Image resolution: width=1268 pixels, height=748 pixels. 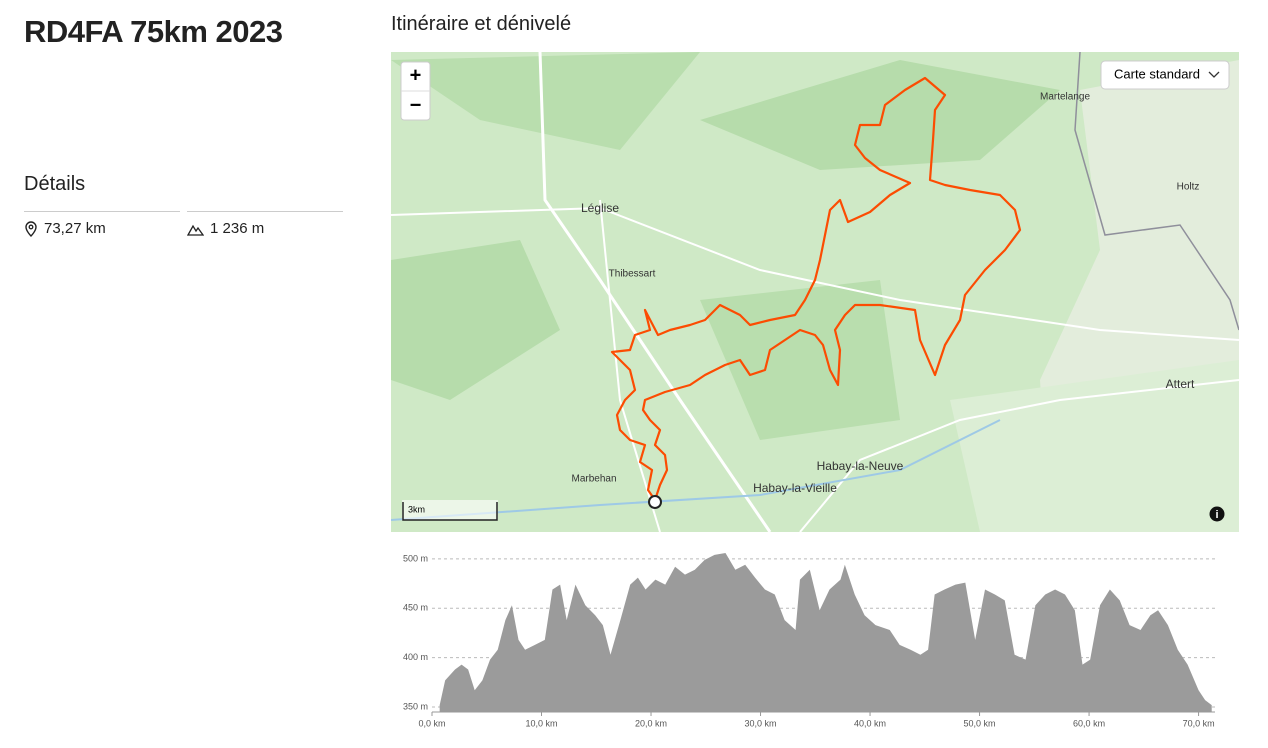 What do you see at coordinates (632, 274) in the screenshot?
I see `place-label: Thibessart` at bounding box center [632, 274].